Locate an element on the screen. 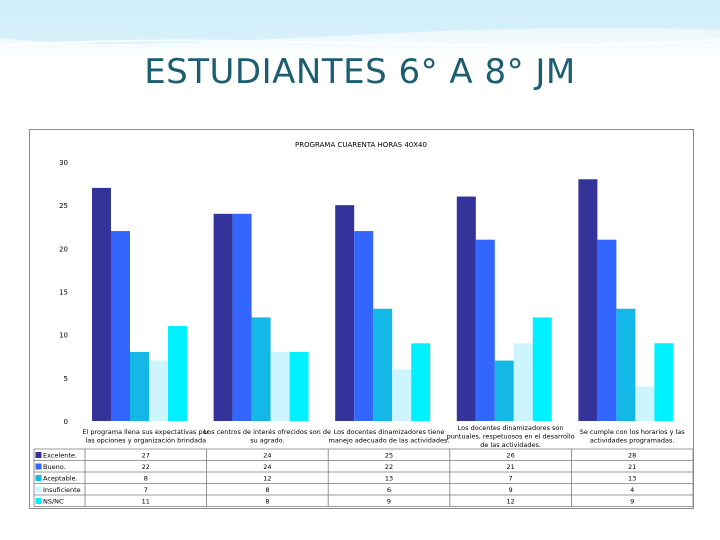  category-label-line: Los docentes dinamizadores tiene is located at coordinates (389, 432).